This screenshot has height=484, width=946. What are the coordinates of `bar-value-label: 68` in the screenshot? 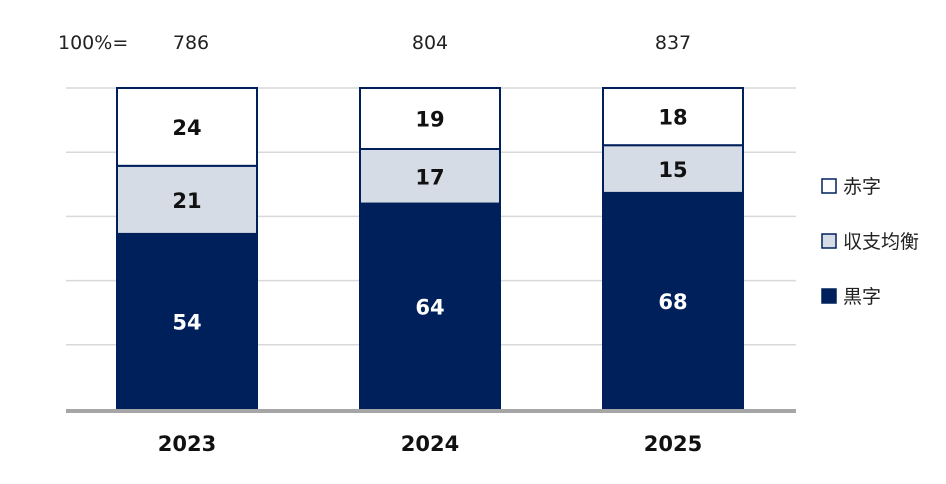 It's located at (672, 302).